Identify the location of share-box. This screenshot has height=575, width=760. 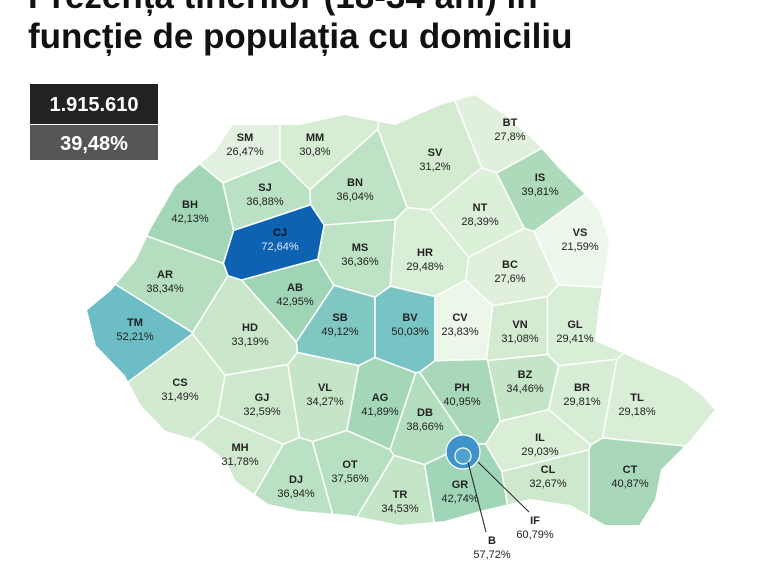
(94, 142).